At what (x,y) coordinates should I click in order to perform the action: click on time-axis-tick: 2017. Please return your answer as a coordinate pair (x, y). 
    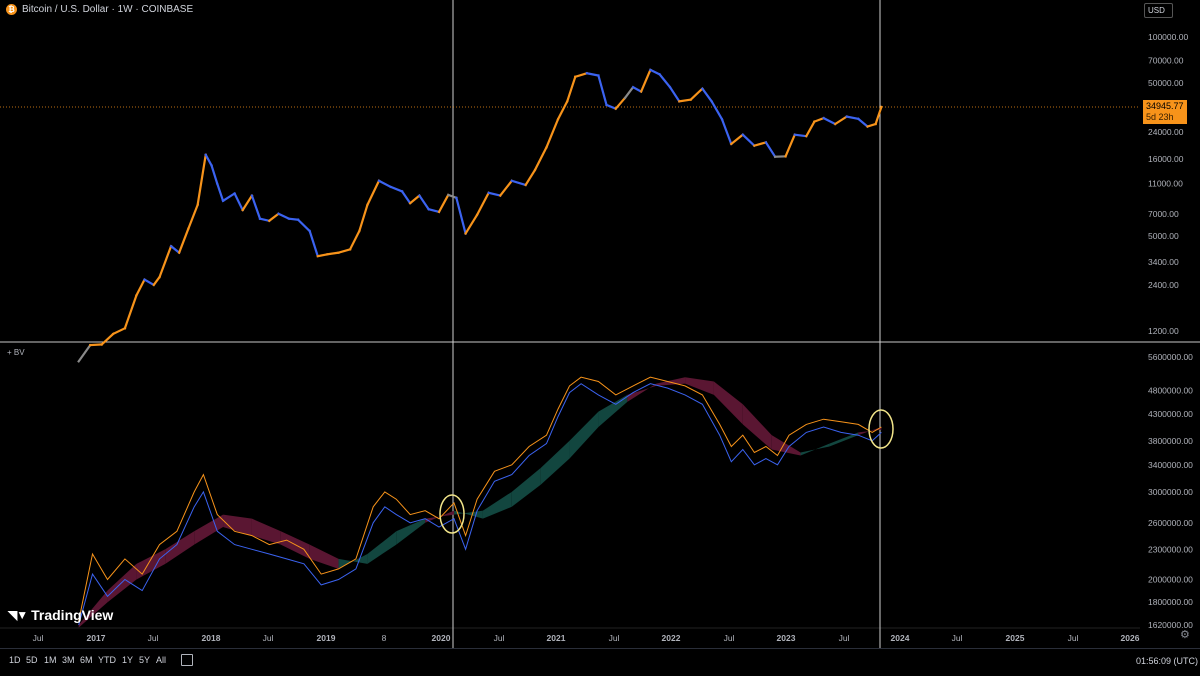
    Looking at the image, I should click on (96, 638).